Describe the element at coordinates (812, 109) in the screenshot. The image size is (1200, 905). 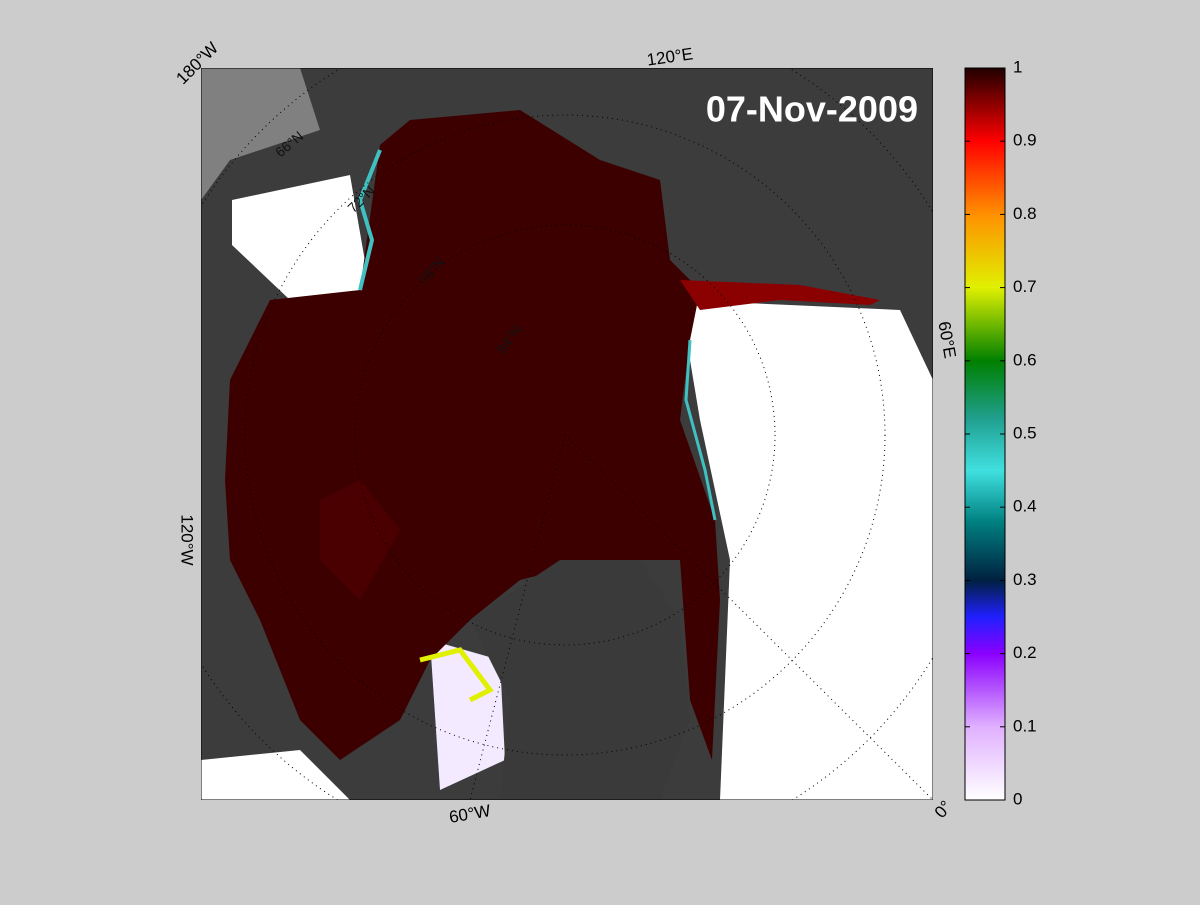
I see `map-date: 07-Nov-2009` at that location.